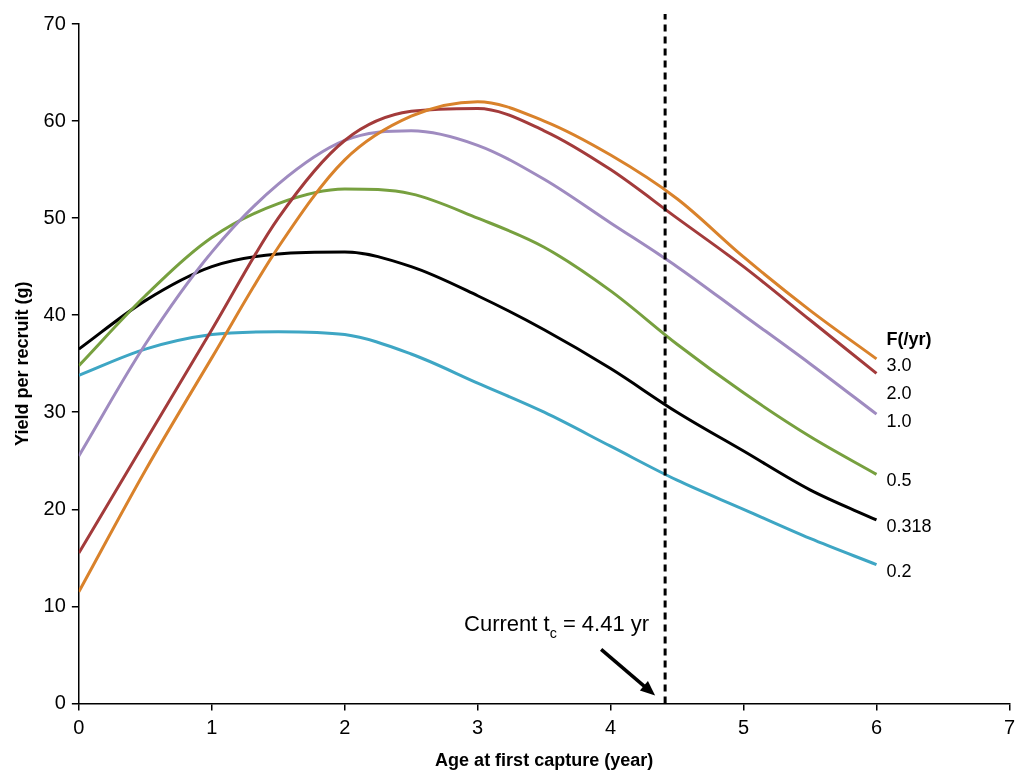 The height and width of the screenshot is (778, 1021). What do you see at coordinates (478, 726) in the screenshot?
I see `x-tick-label: 3` at bounding box center [478, 726].